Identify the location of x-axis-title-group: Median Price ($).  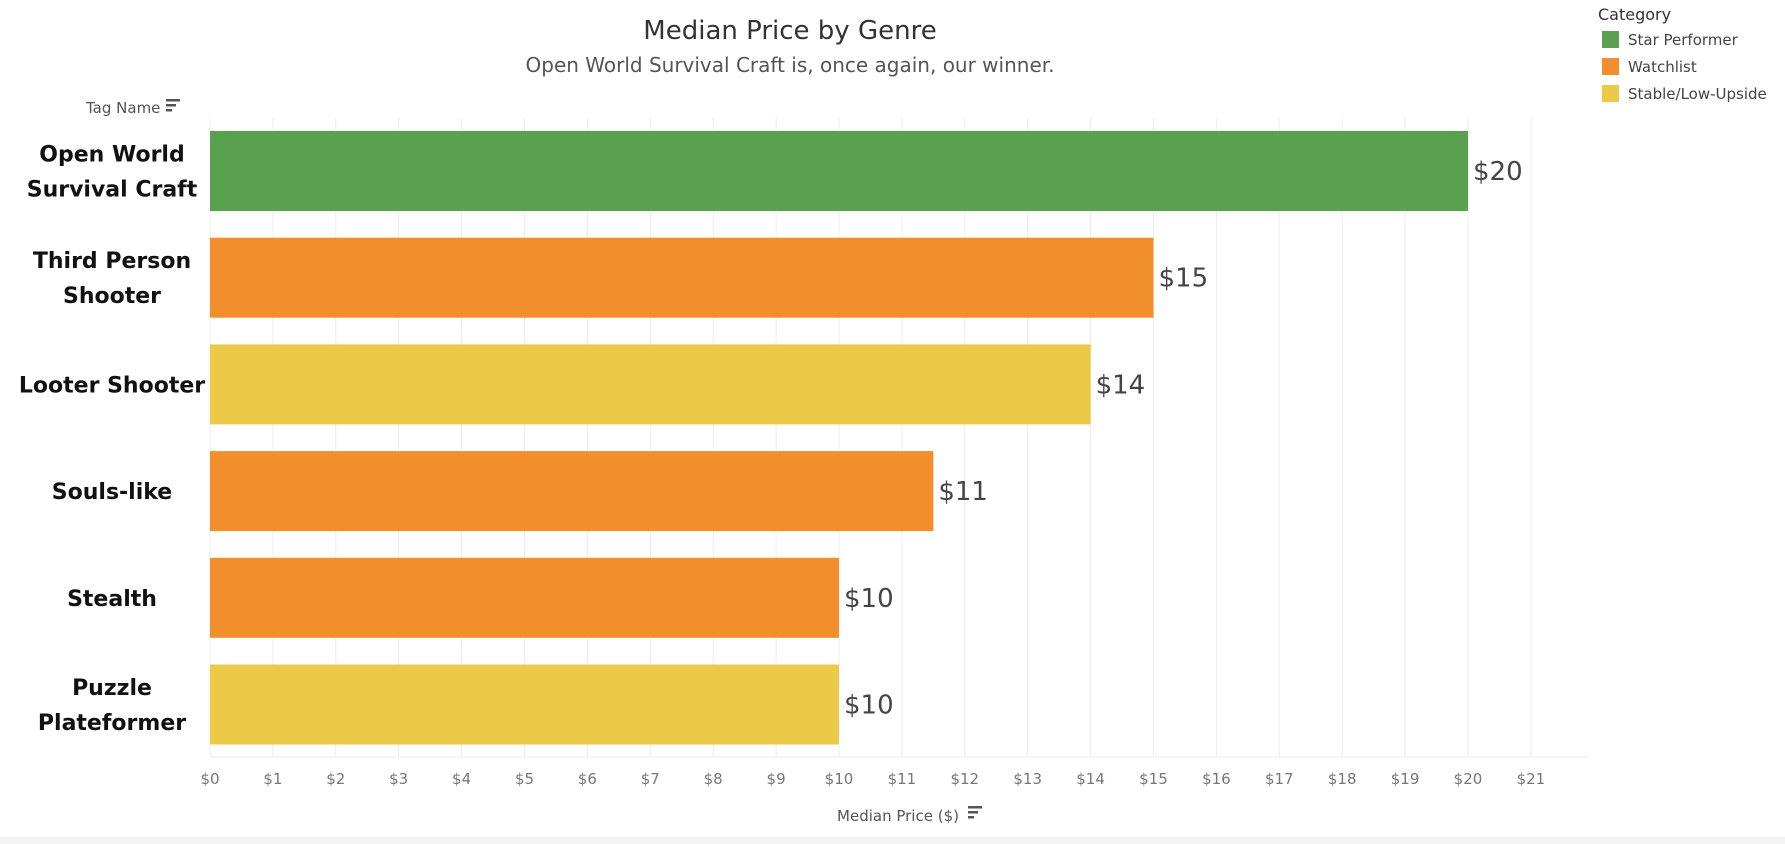
(909, 815).